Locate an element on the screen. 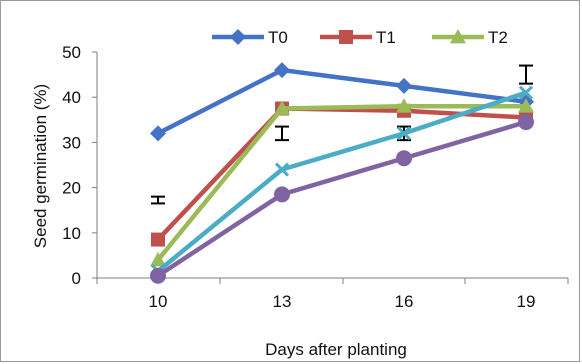 Image resolution: width=582 pixels, height=364 pixels. x-tick-label: 13 is located at coordinates (282, 301).